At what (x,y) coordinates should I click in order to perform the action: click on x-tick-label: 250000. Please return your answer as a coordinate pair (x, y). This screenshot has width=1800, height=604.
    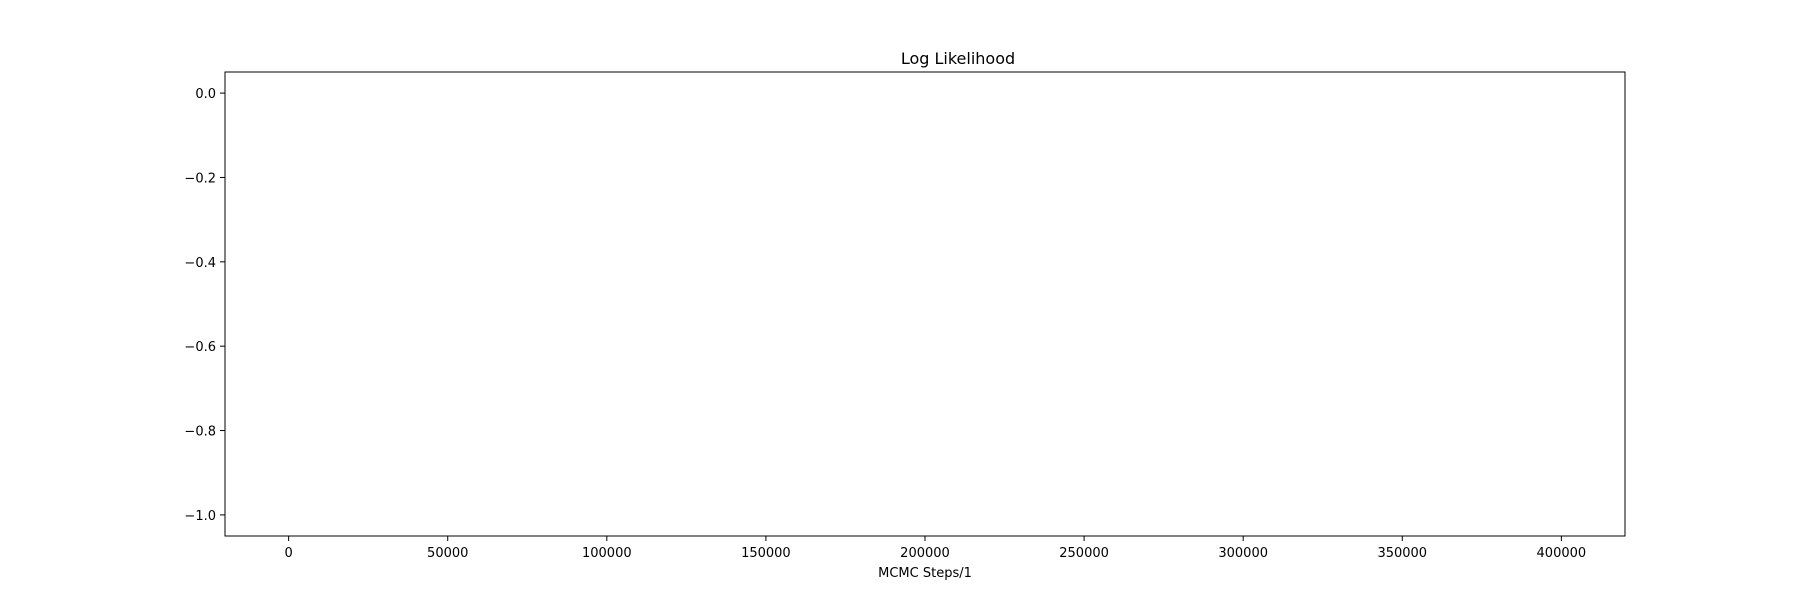
    Looking at the image, I should click on (1084, 553).